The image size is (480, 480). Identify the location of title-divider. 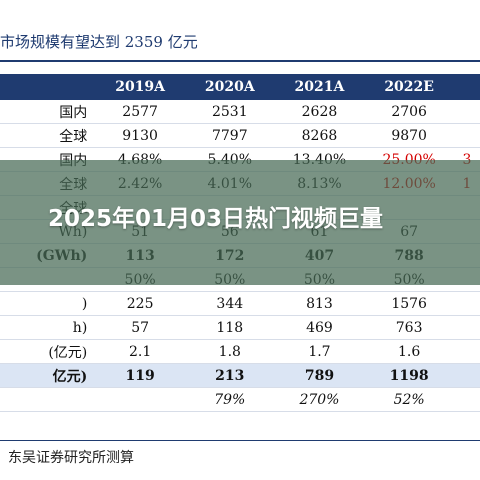
(240, 61).